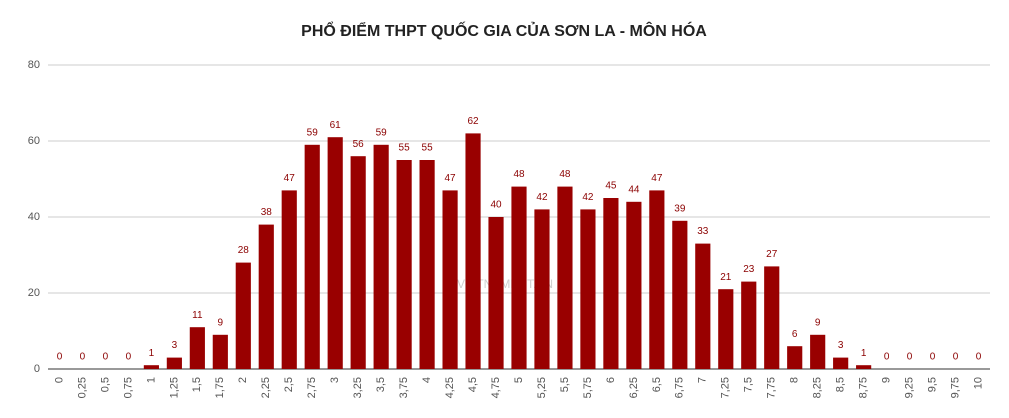 Image resolution: width=1009 pixels, height=418 pixels. I want to click on x-tick-label: 0,5, so click(105, 384).